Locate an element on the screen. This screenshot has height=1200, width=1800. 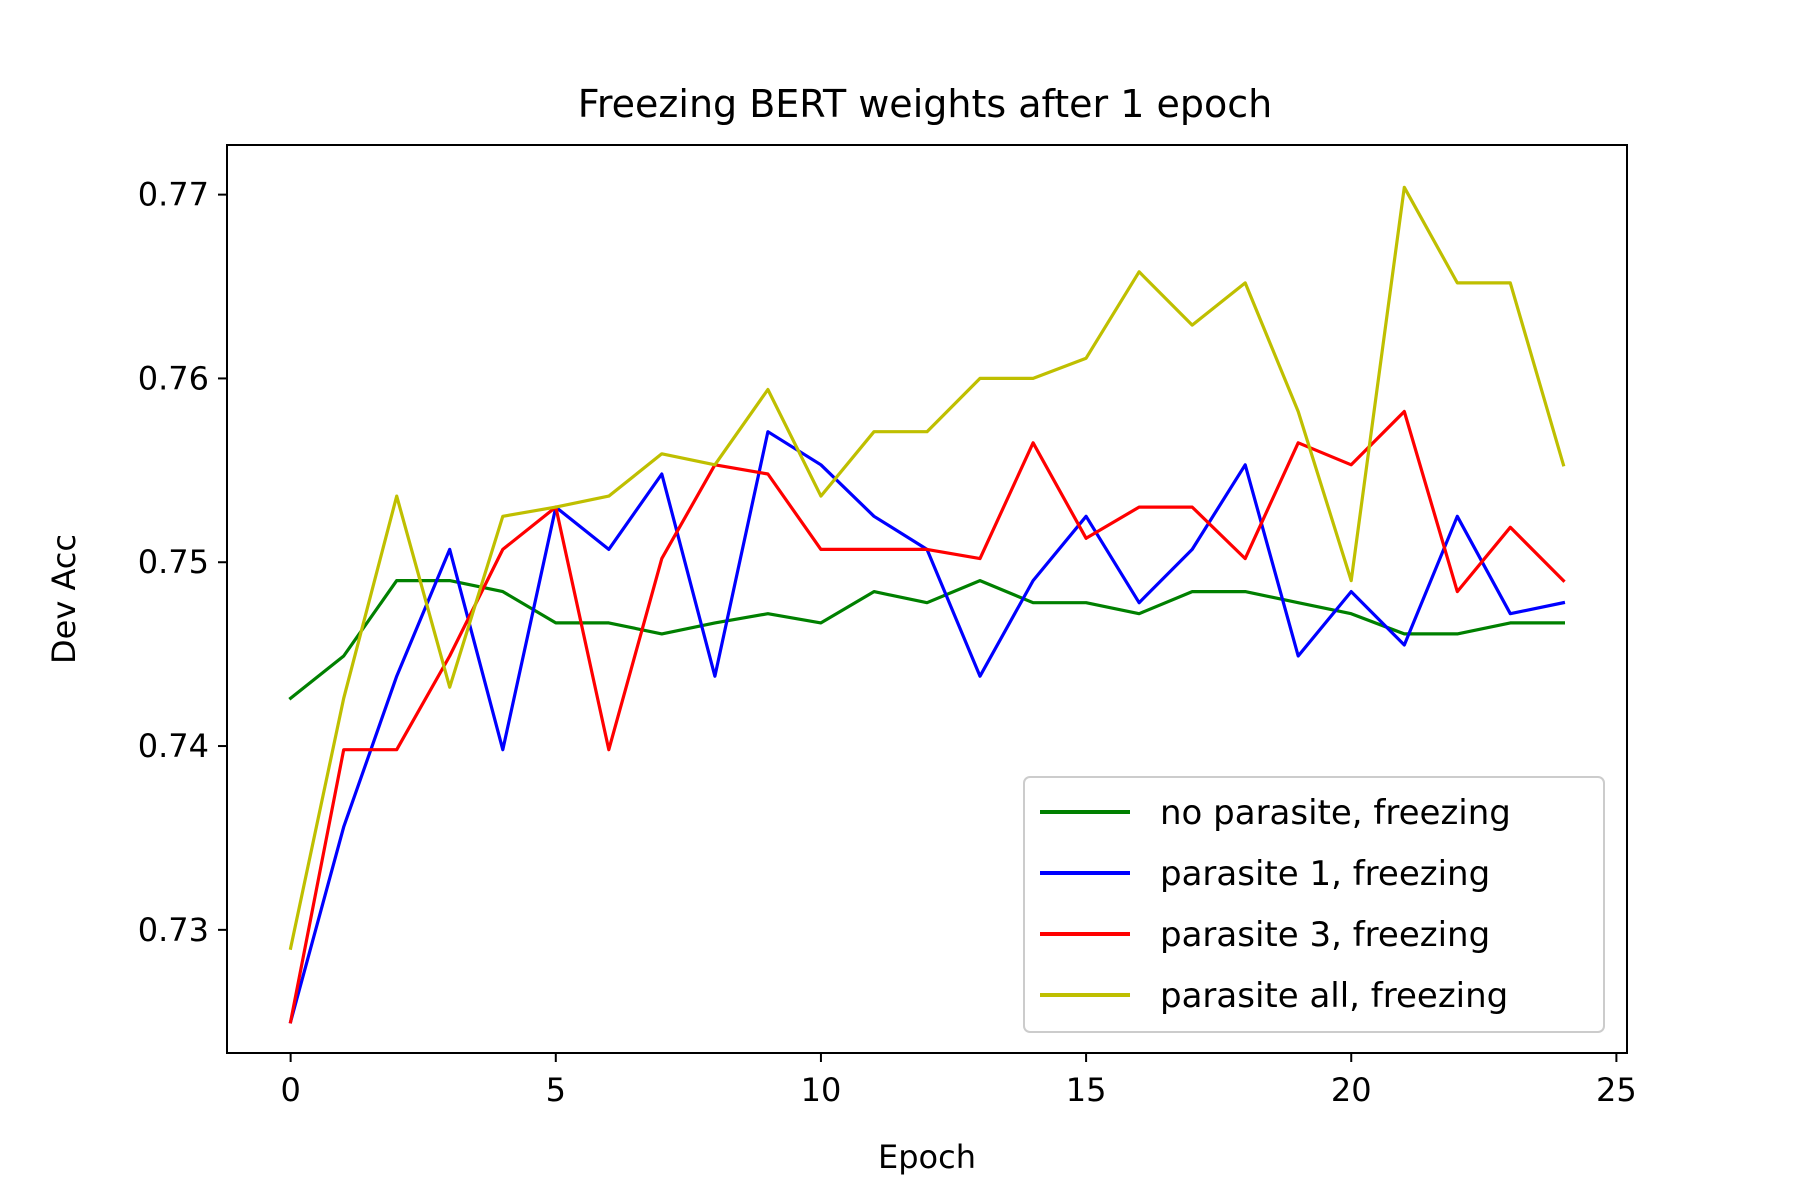
y-axis-ticks: 0.73 0.74 0.75 0.76 0.77 is located at coordinates (182, 562).